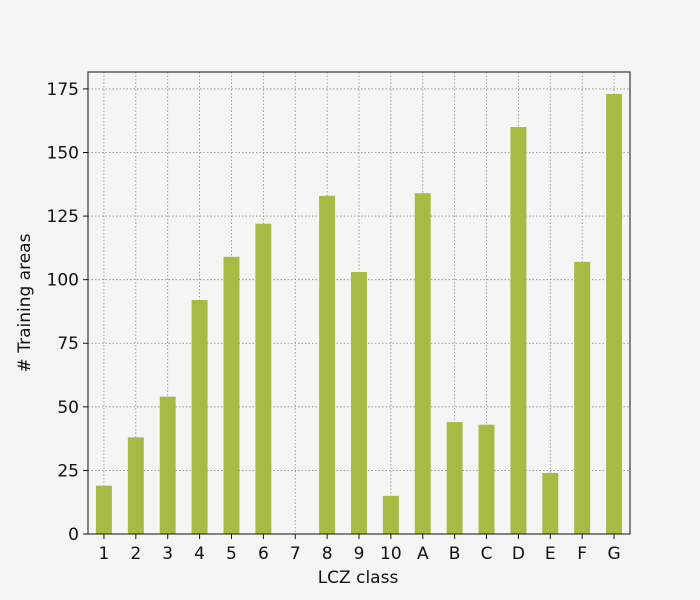 The height and width of the screenshot is (600, 700). What do you see at coordinates (487, 554) in the screenshot?
I see `x-tick-label: C` at bounding box center [487, 554].